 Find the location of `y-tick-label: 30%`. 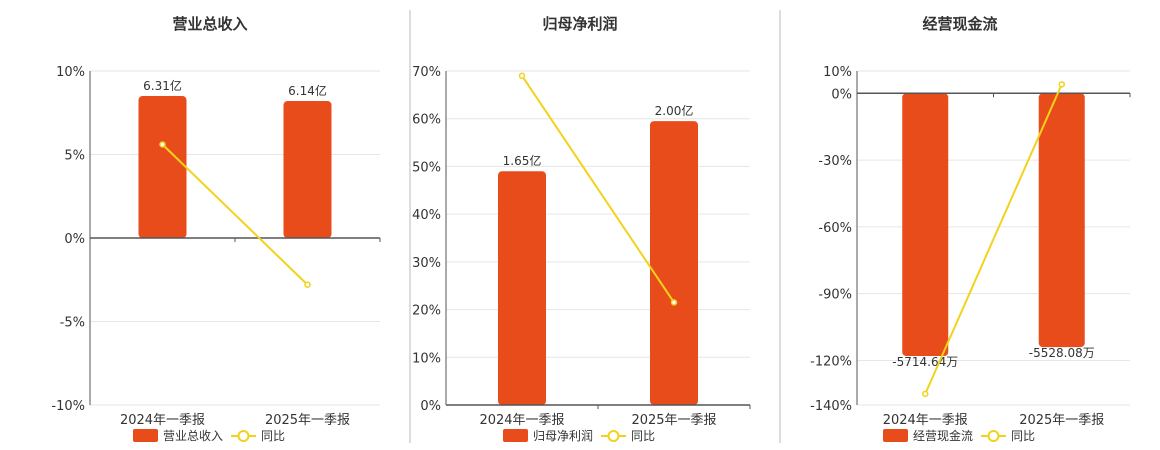

y-tick-label: 30% is located at coordinates (426, 263).